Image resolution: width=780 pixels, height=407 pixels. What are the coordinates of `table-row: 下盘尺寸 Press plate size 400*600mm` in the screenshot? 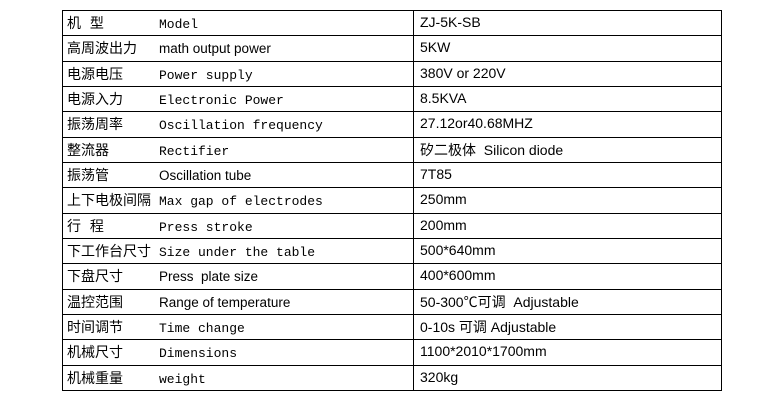 It's located at (392, 276).